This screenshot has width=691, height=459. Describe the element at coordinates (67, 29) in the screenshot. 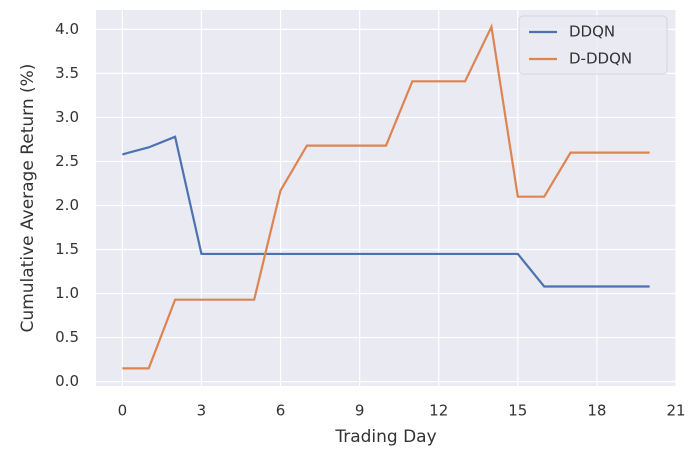

I see `y-tick-label: 4.0` at that location.